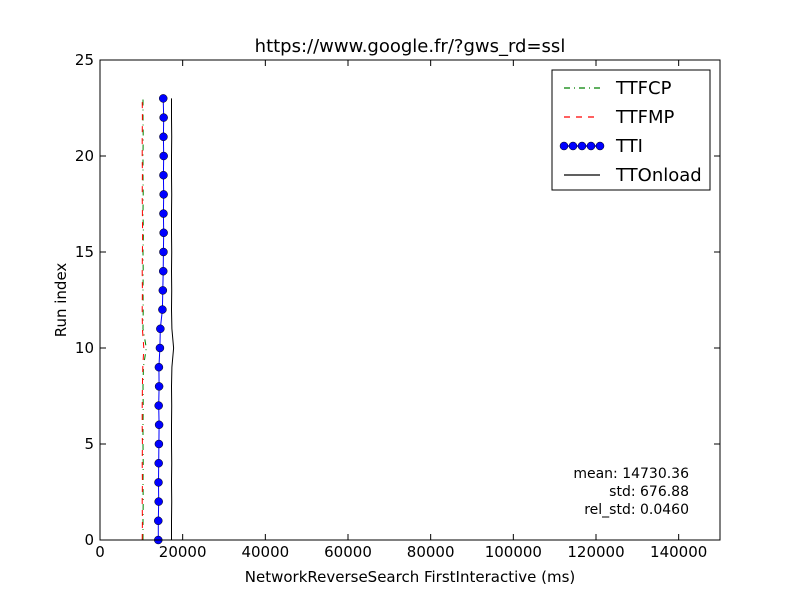 The width and height of the screenshot is (800, 600). Describe the element at coordinates (84, 156) in the screenshot. I see `y-tick-label: 20` at that location.